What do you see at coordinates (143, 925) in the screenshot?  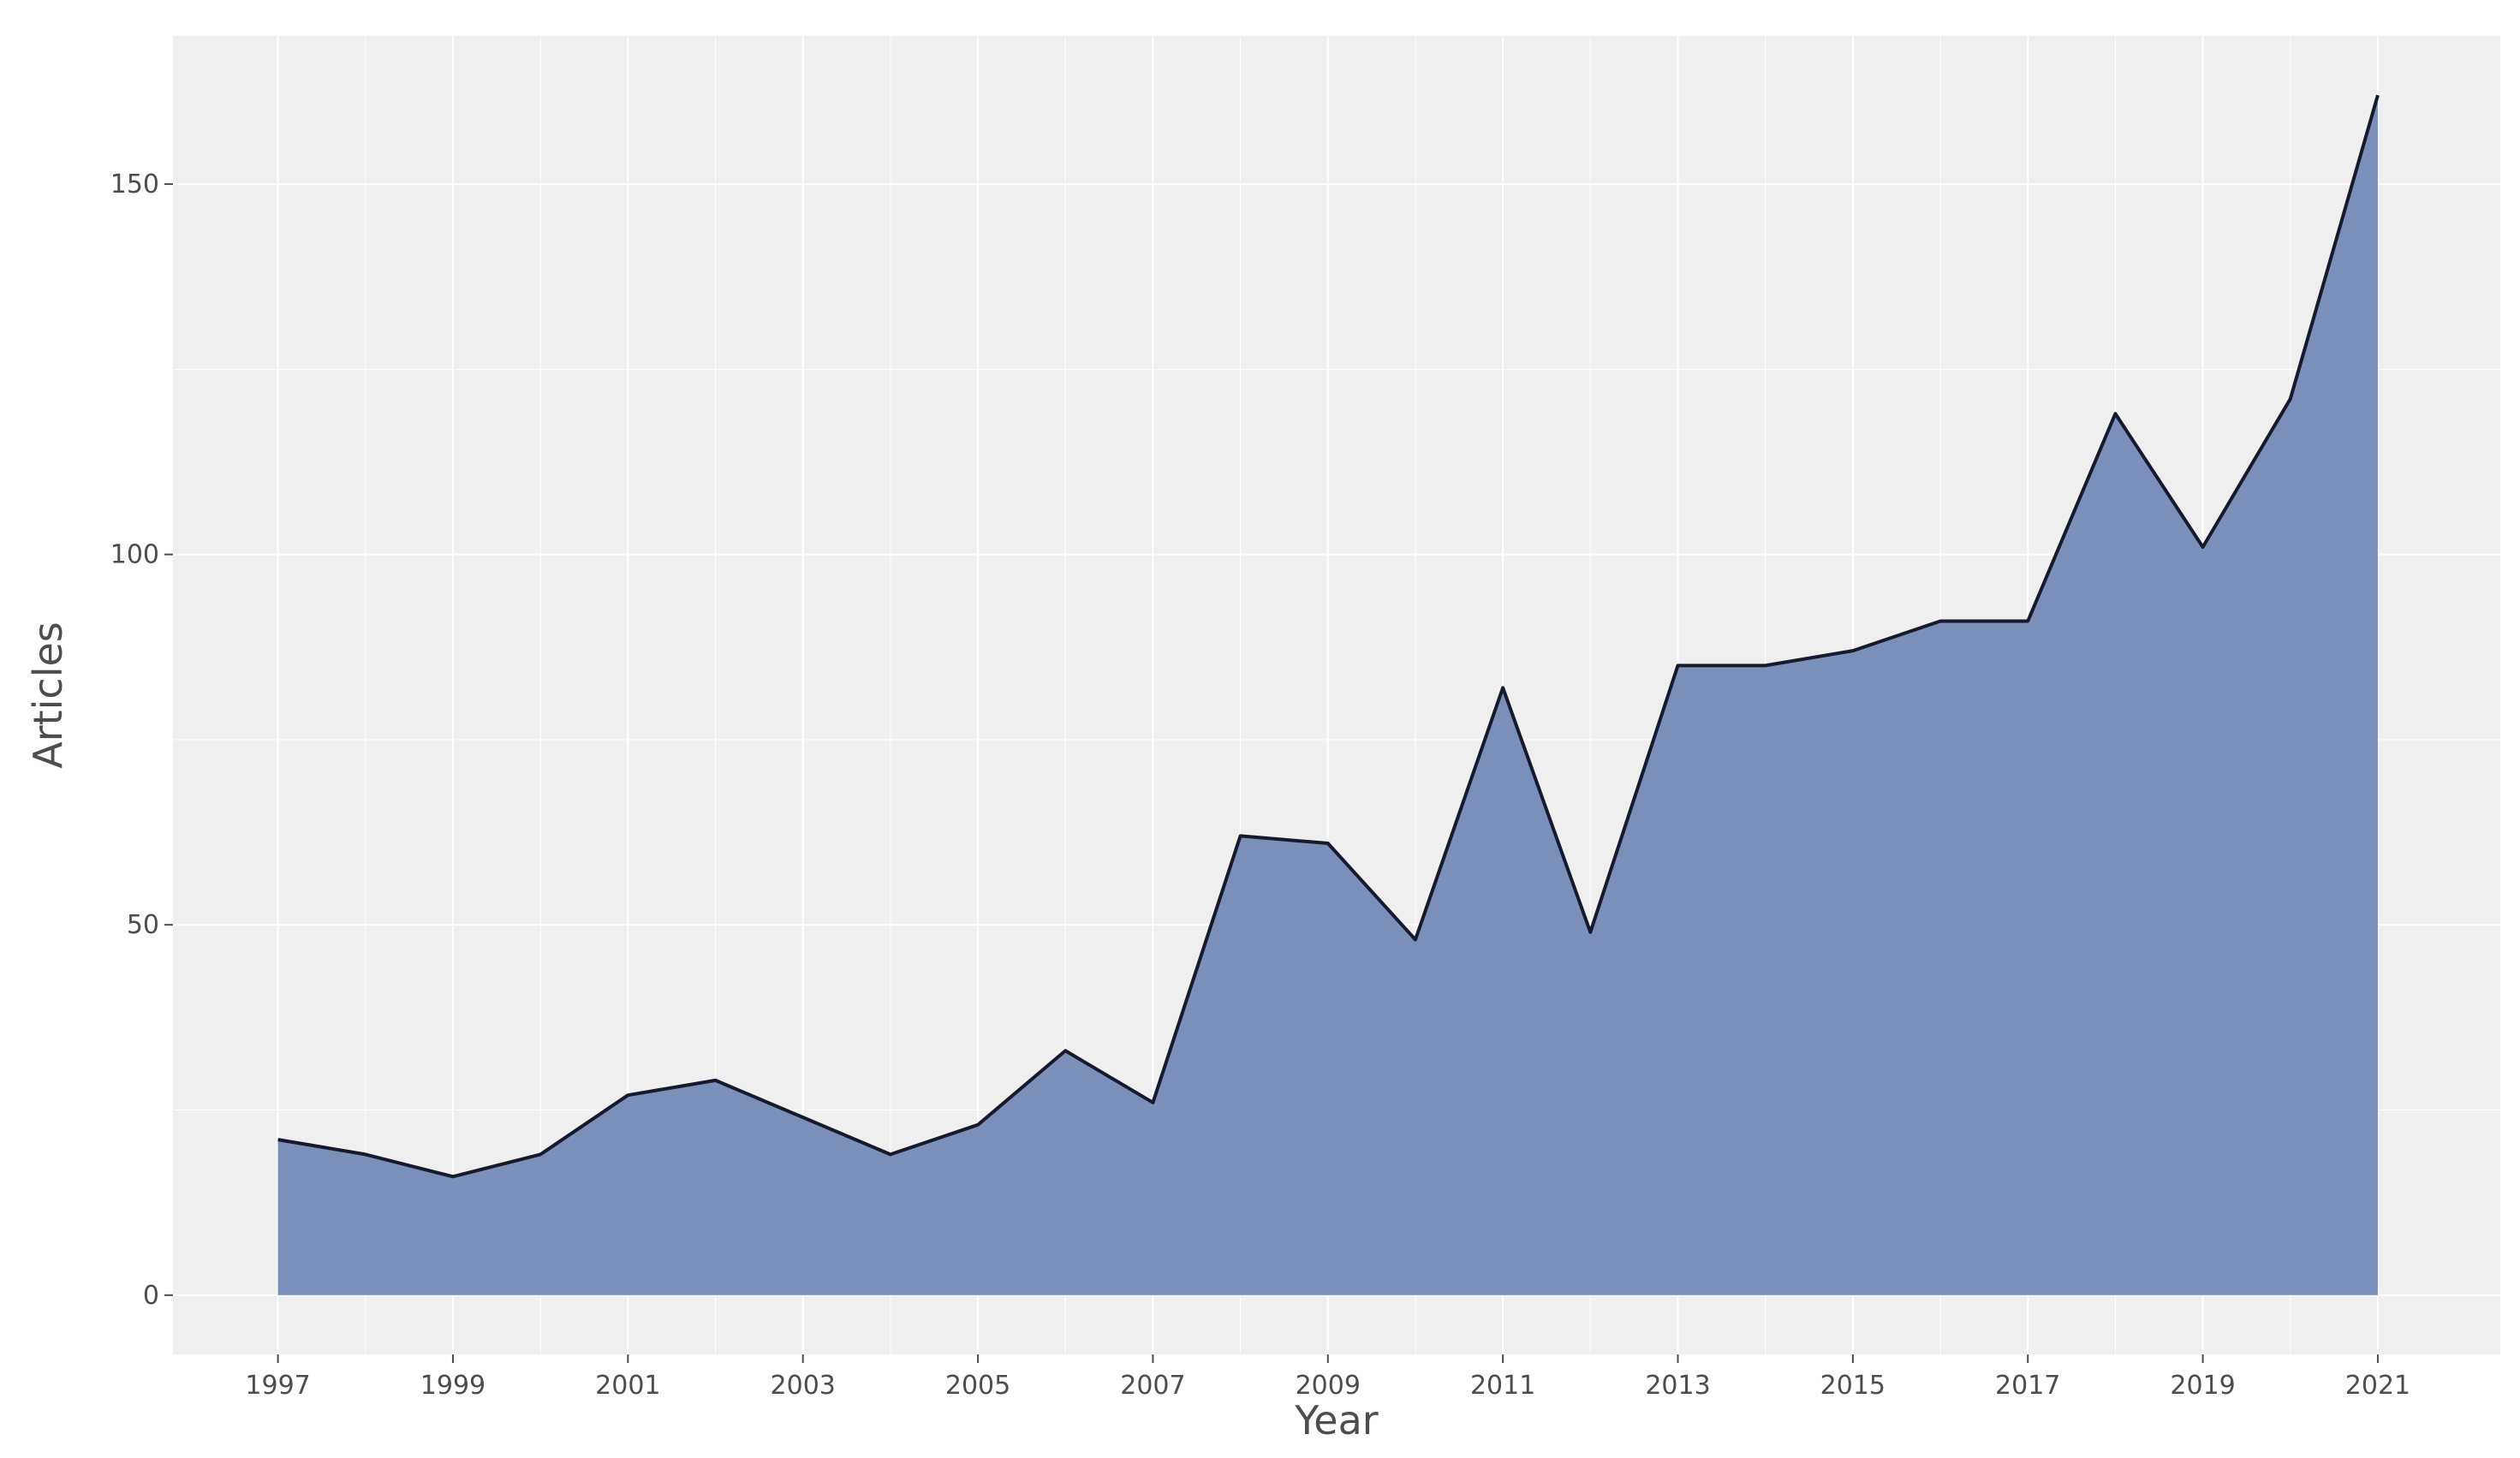 I see `y-tick-label: 50` at bounding box center [143, 925].